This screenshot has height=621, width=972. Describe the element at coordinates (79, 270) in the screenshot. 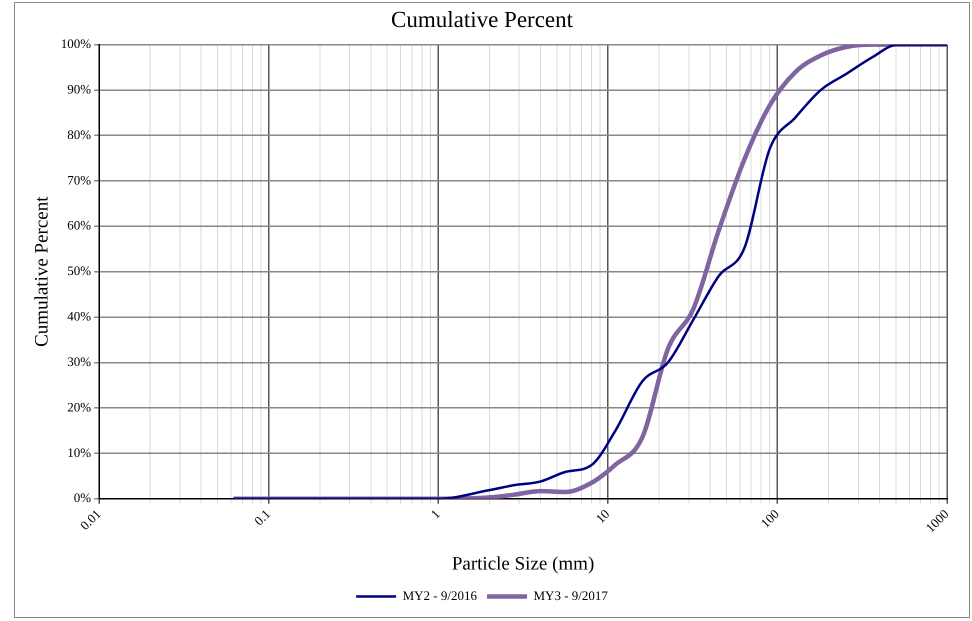

I see `y-tick-label: 50%` at that location.